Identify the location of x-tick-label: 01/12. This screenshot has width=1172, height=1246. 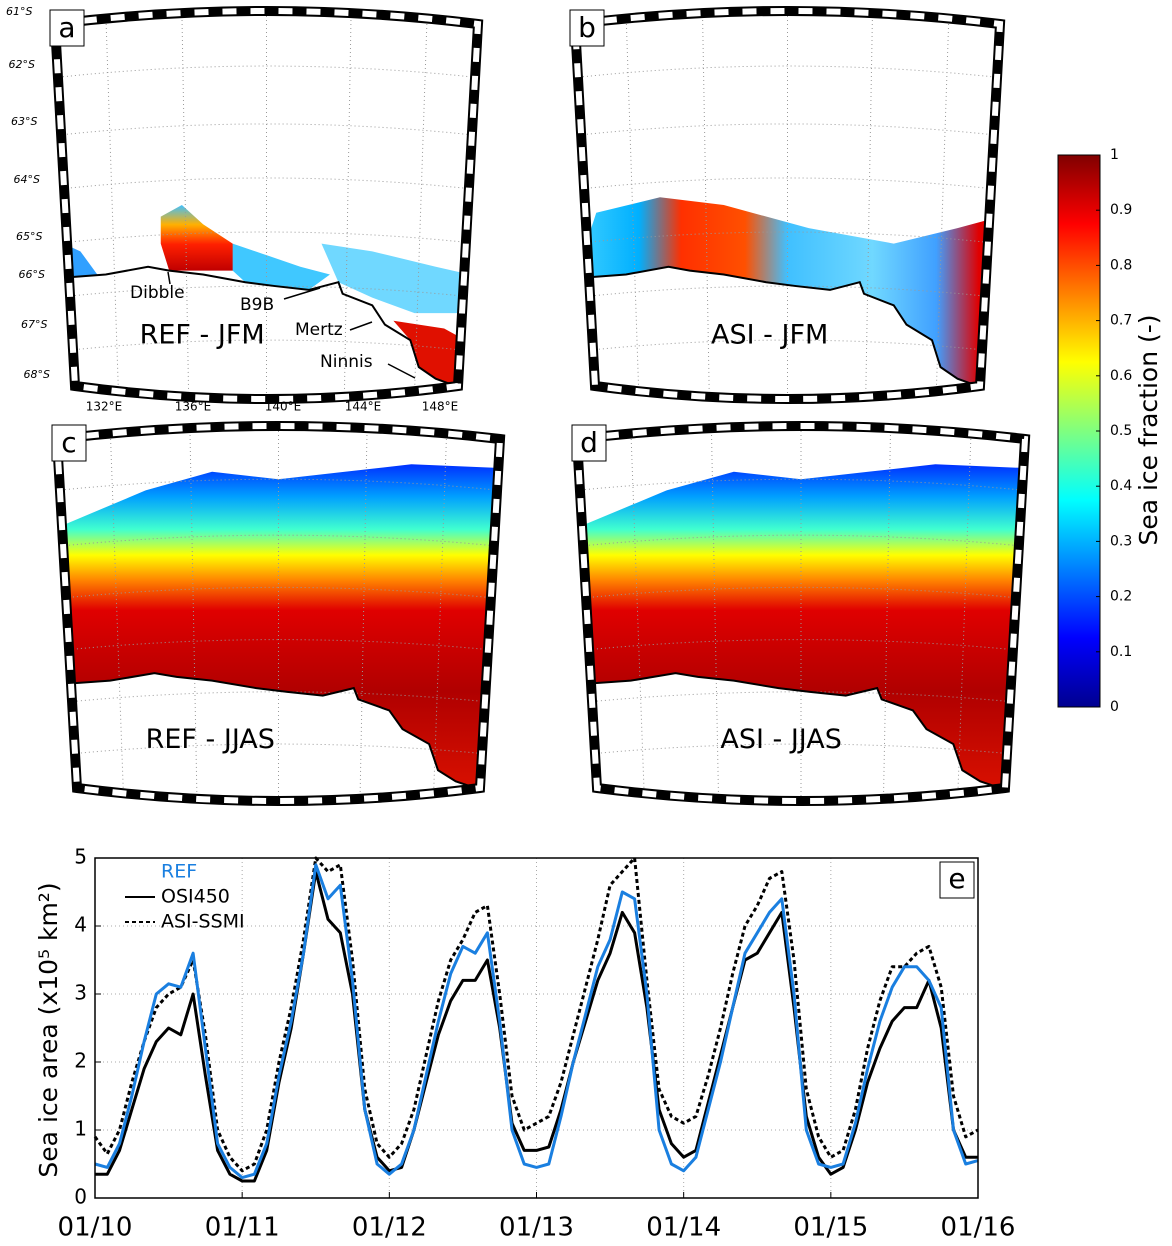
(389, 1228).